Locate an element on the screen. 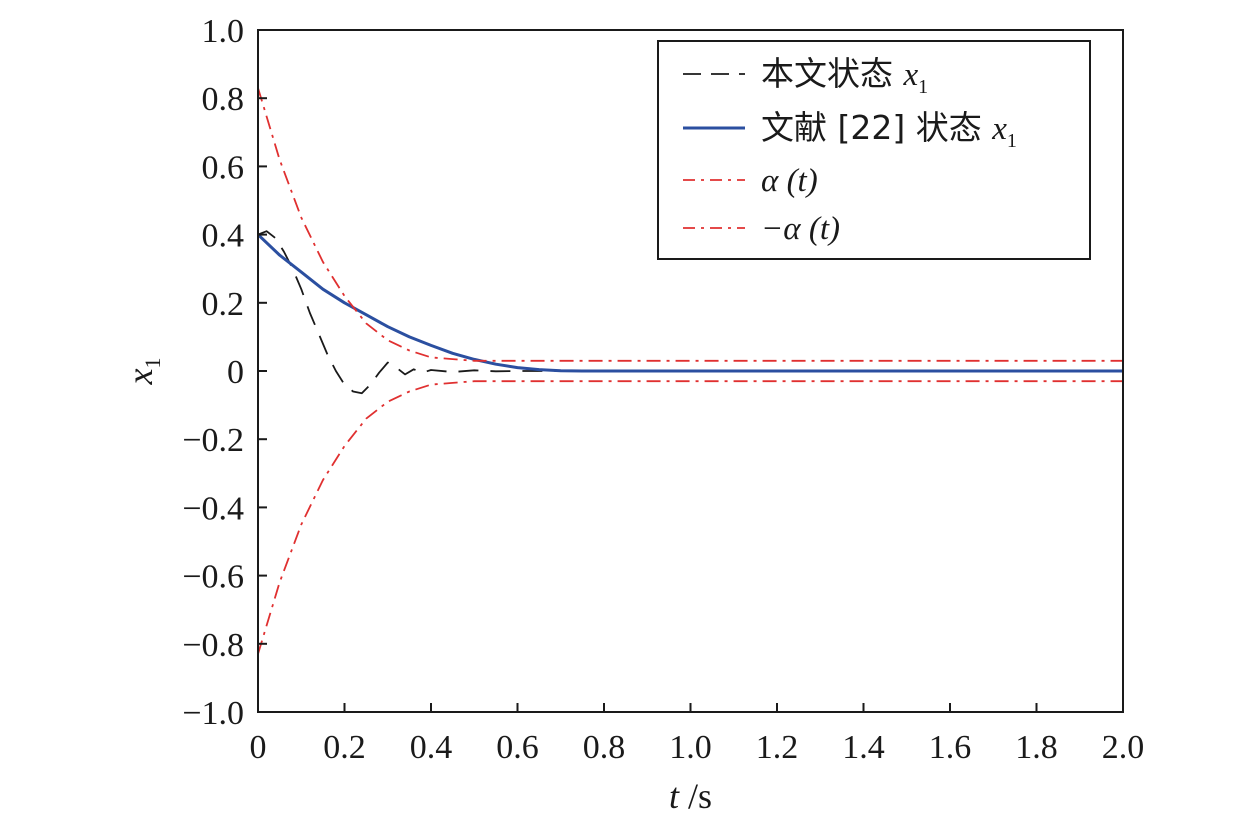 The image size is (1260, 827). y-tick-label: −0.4 is located at coordinates (213, 508).